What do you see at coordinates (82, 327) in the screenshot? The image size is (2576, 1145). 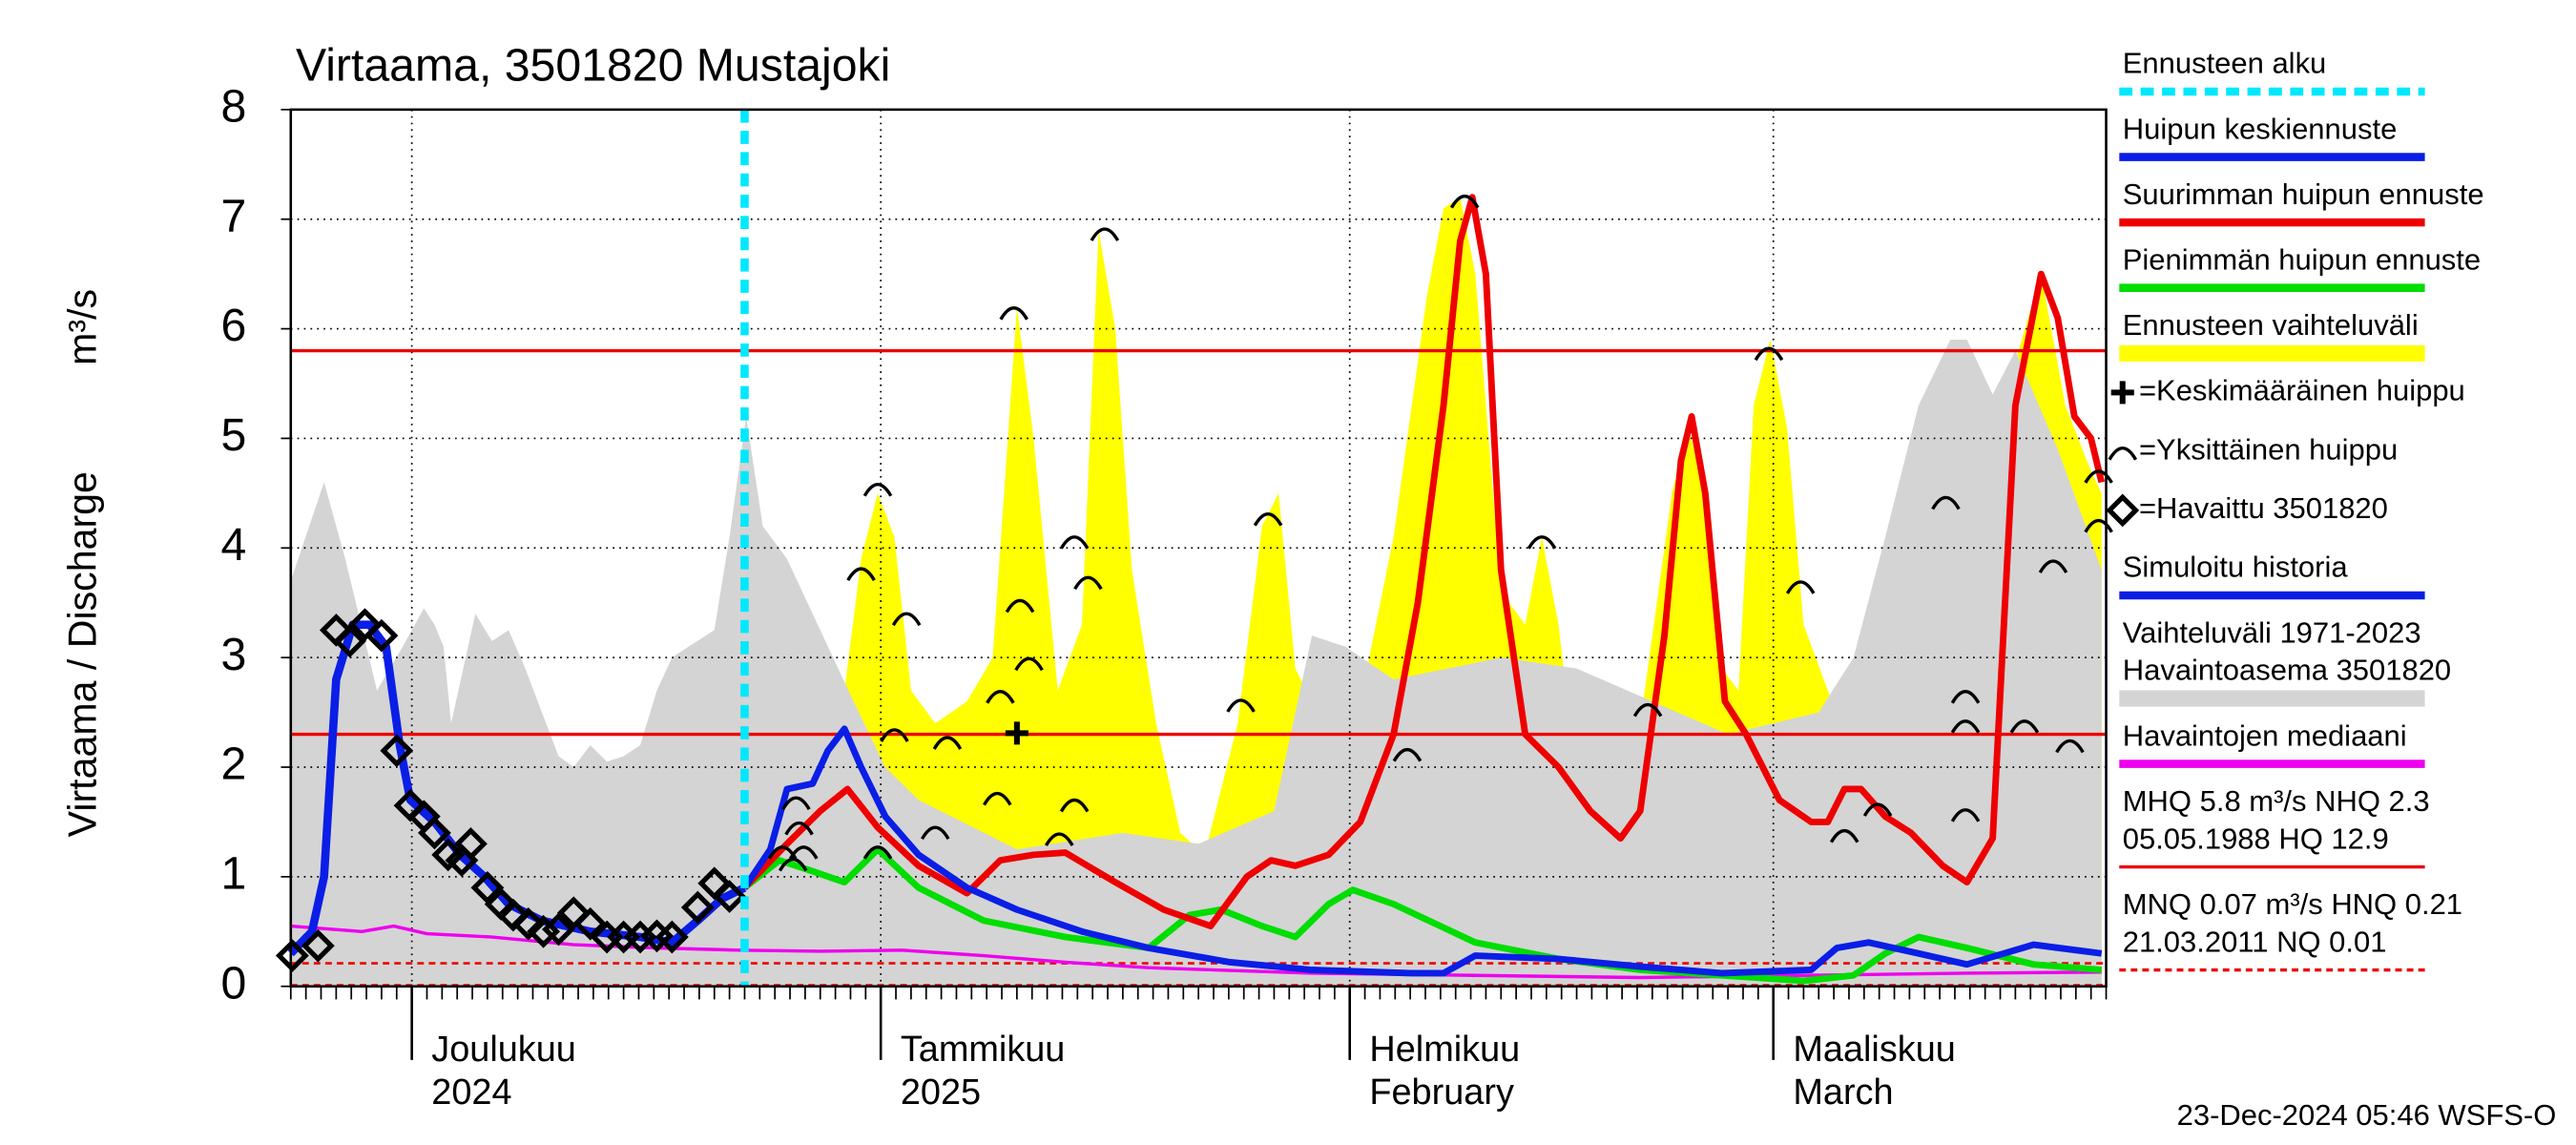 I see `y-axis-unit: m³/s` at bounding box center [82, 327].